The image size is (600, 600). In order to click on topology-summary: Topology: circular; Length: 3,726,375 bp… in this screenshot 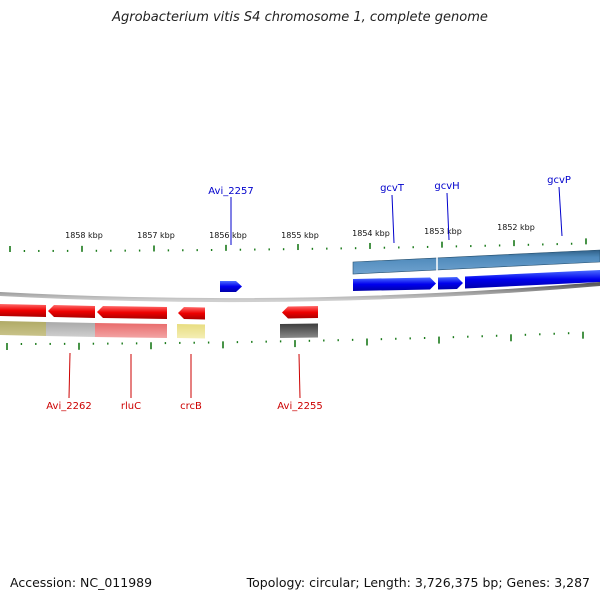, I will do `click(418, 582)`.